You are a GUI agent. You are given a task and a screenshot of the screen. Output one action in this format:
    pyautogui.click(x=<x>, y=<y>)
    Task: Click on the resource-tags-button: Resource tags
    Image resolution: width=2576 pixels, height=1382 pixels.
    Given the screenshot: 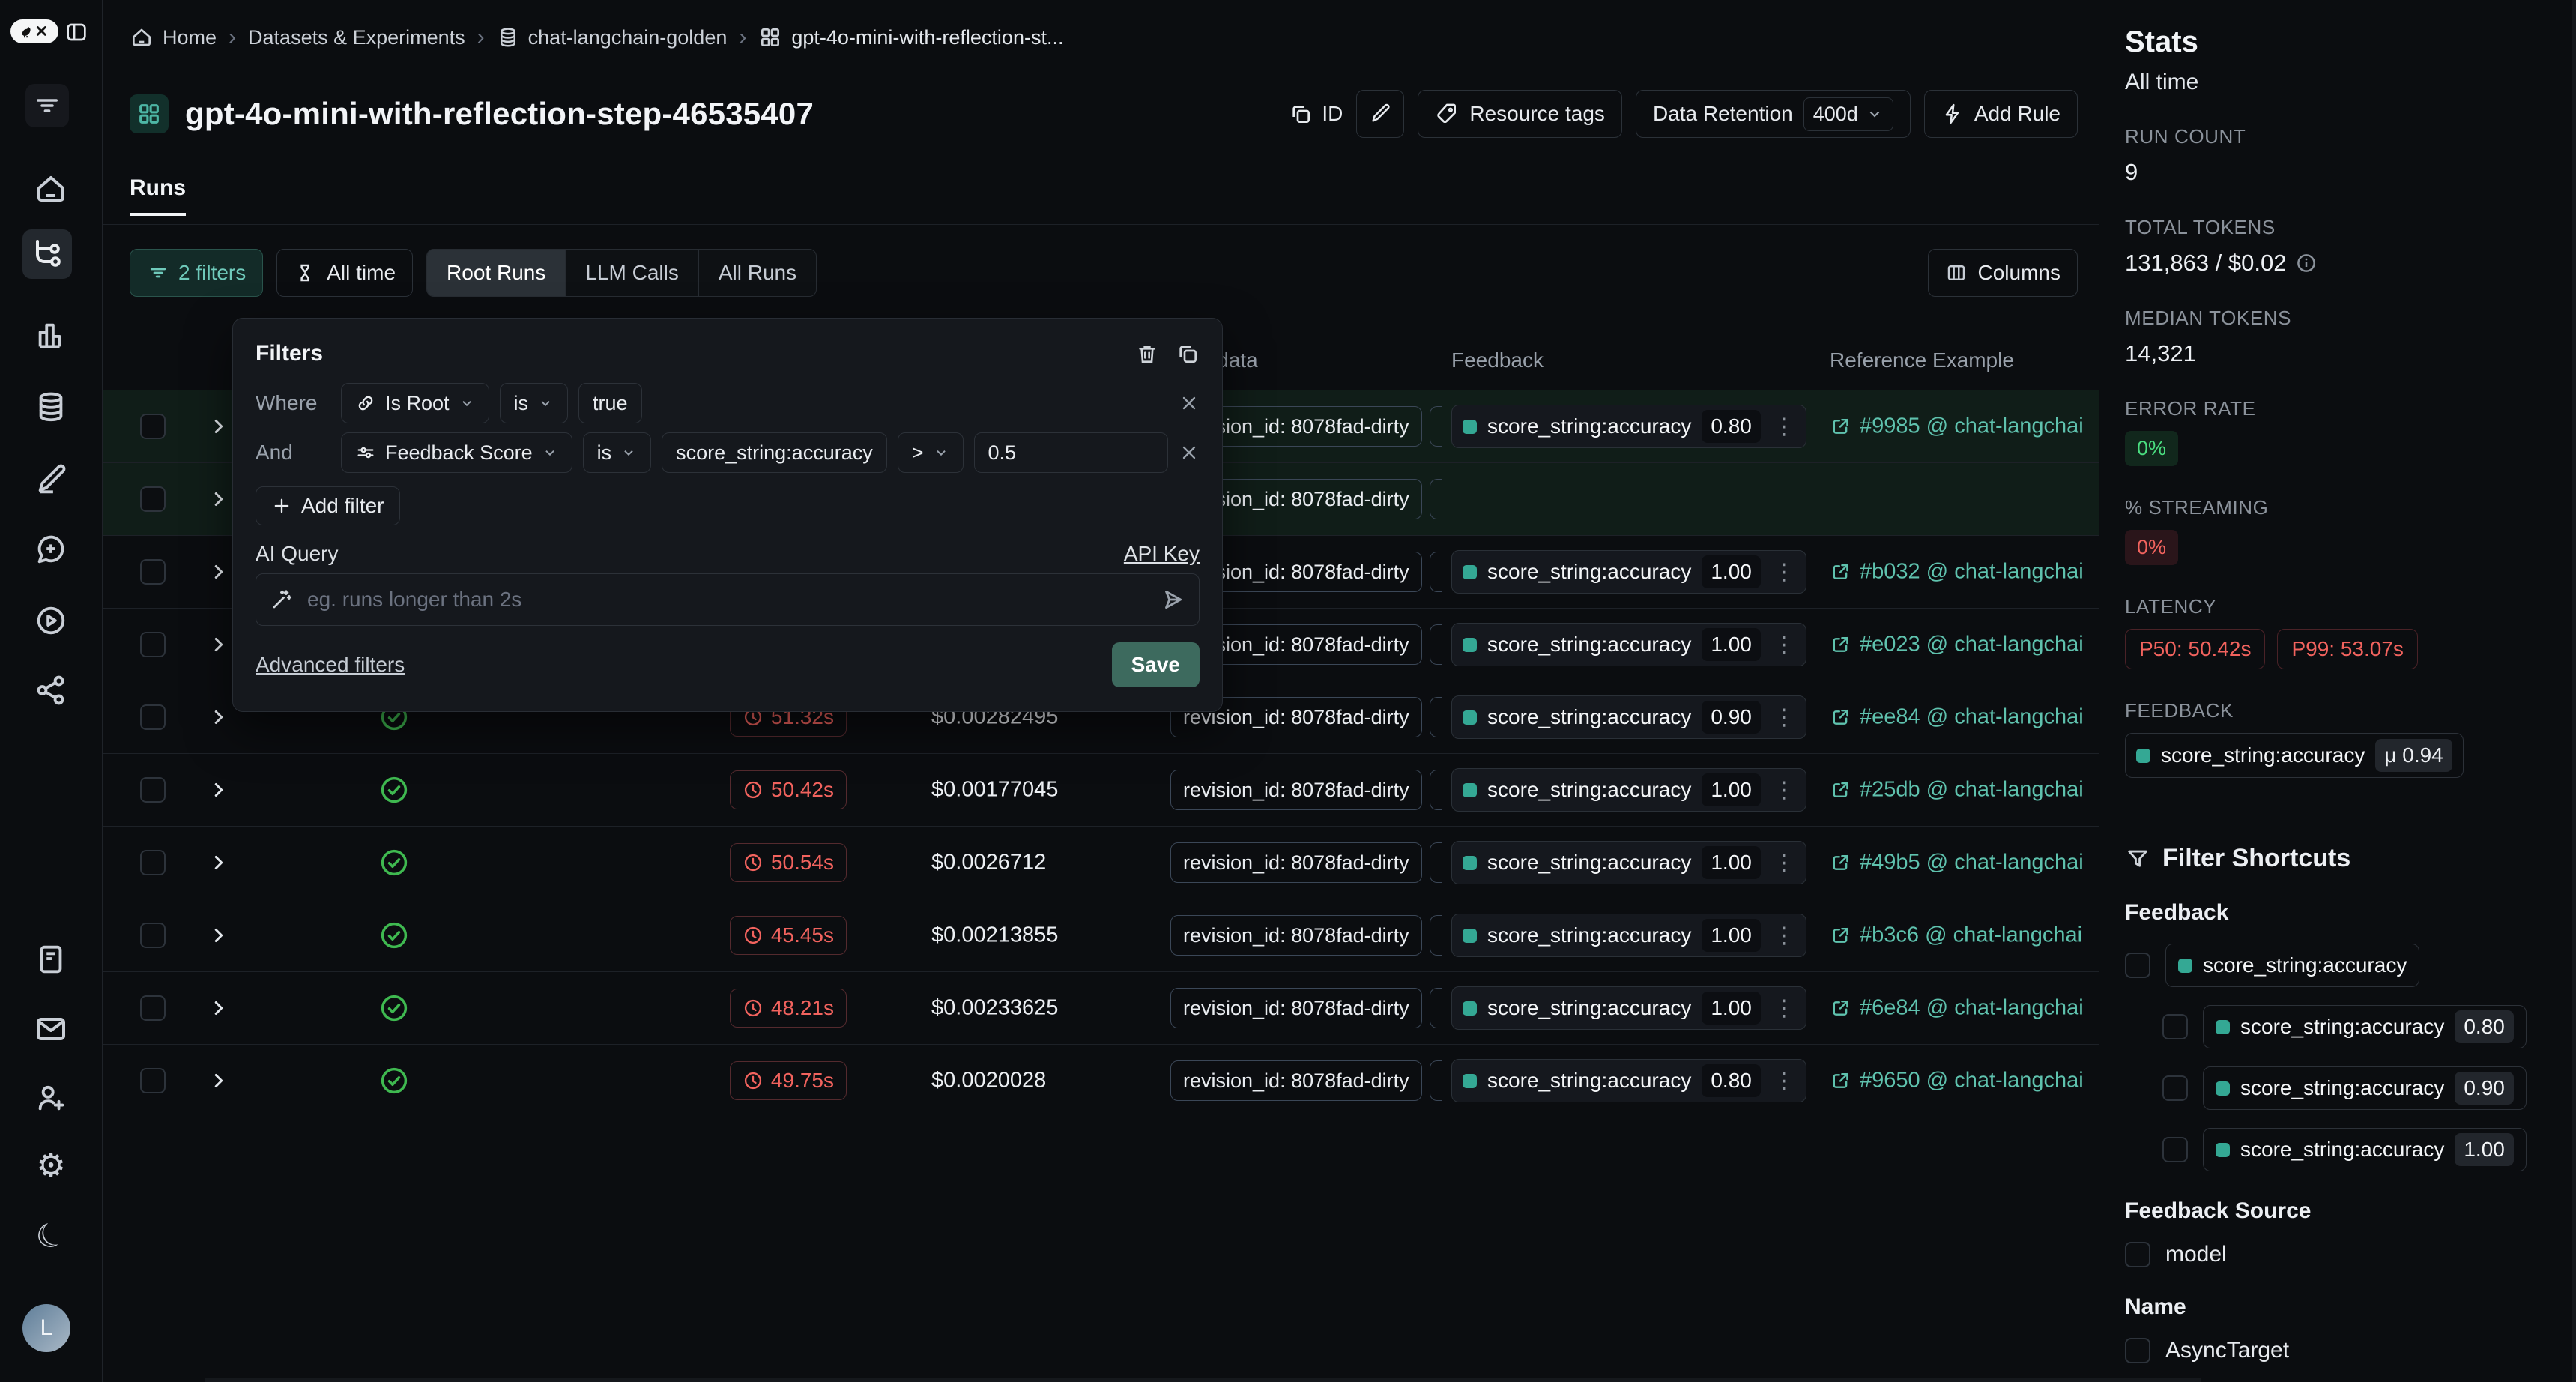 What is the action you would take?
    pyautogui.click(x=1520, y=114)
    